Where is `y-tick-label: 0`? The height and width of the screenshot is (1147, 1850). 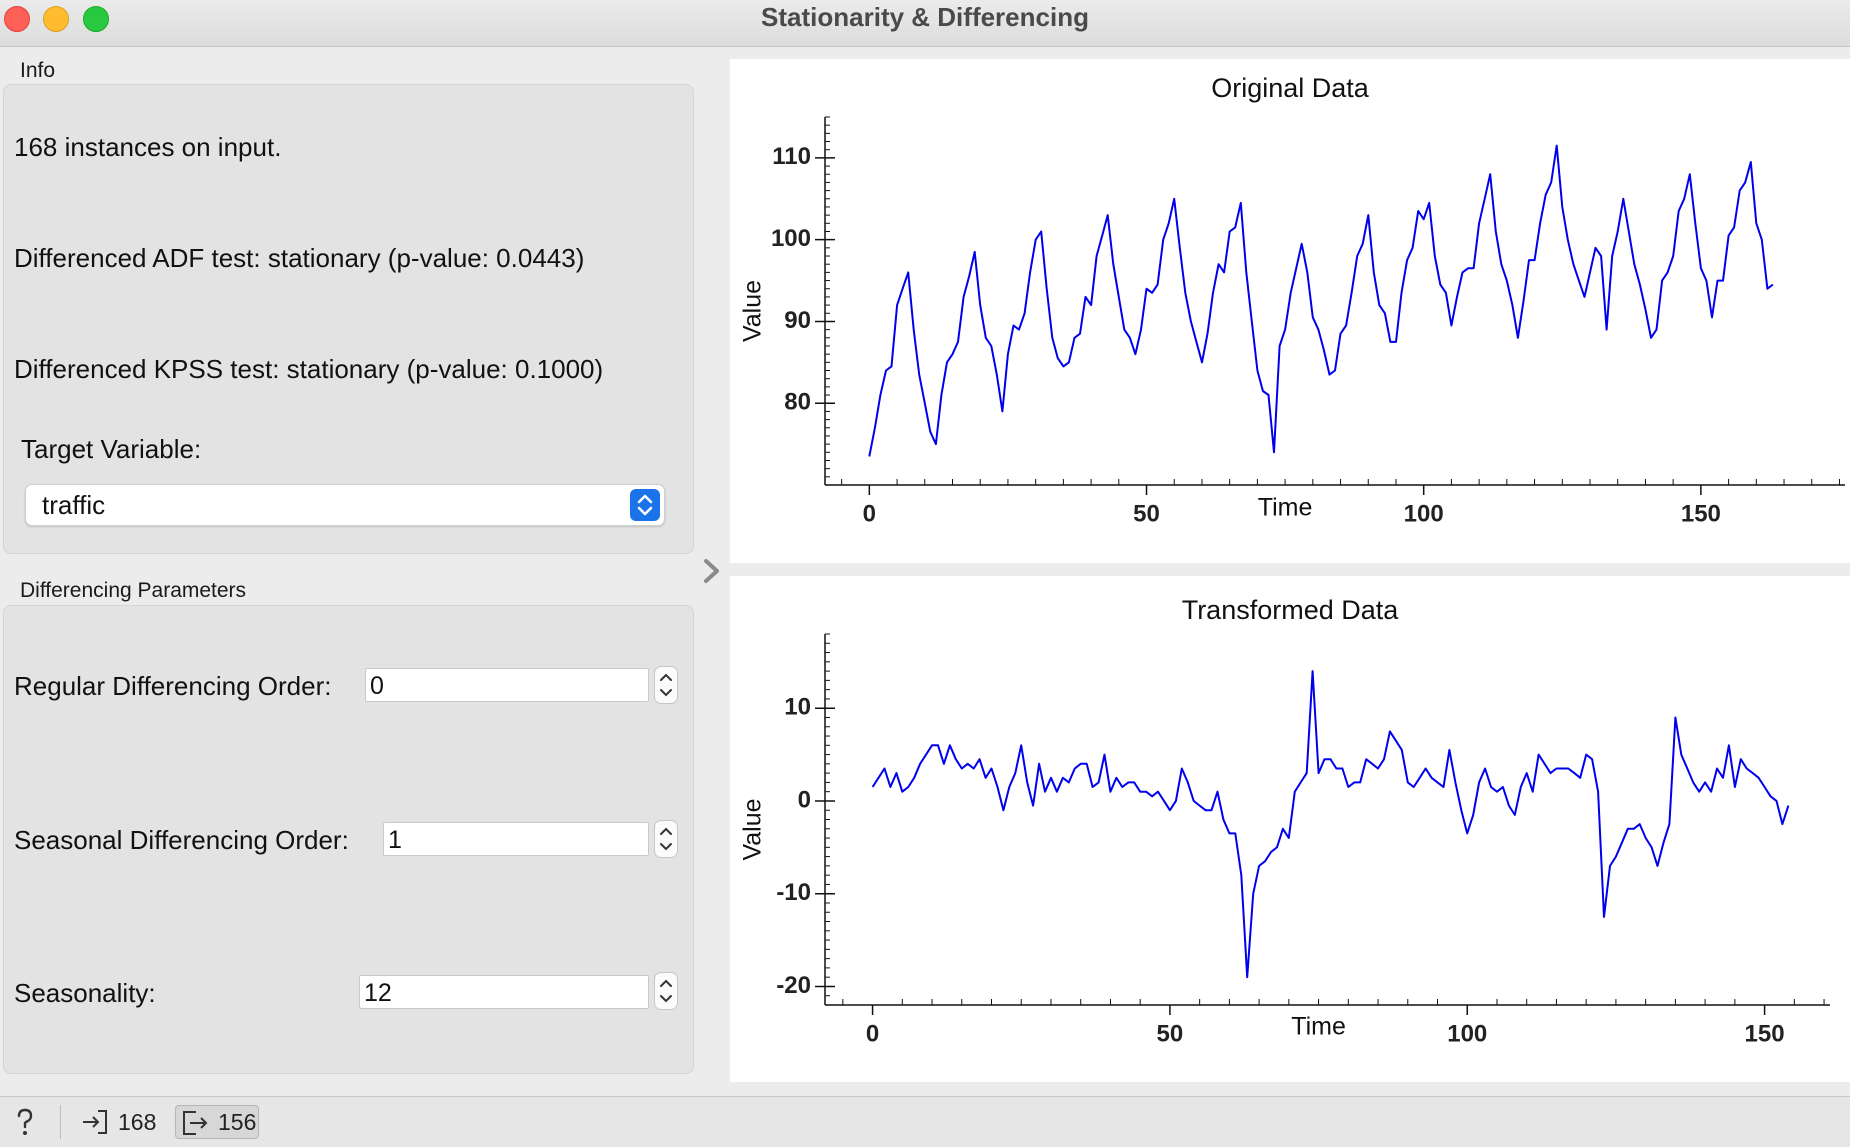
y-tick-label: 0 is located at coordinates (804, 799).